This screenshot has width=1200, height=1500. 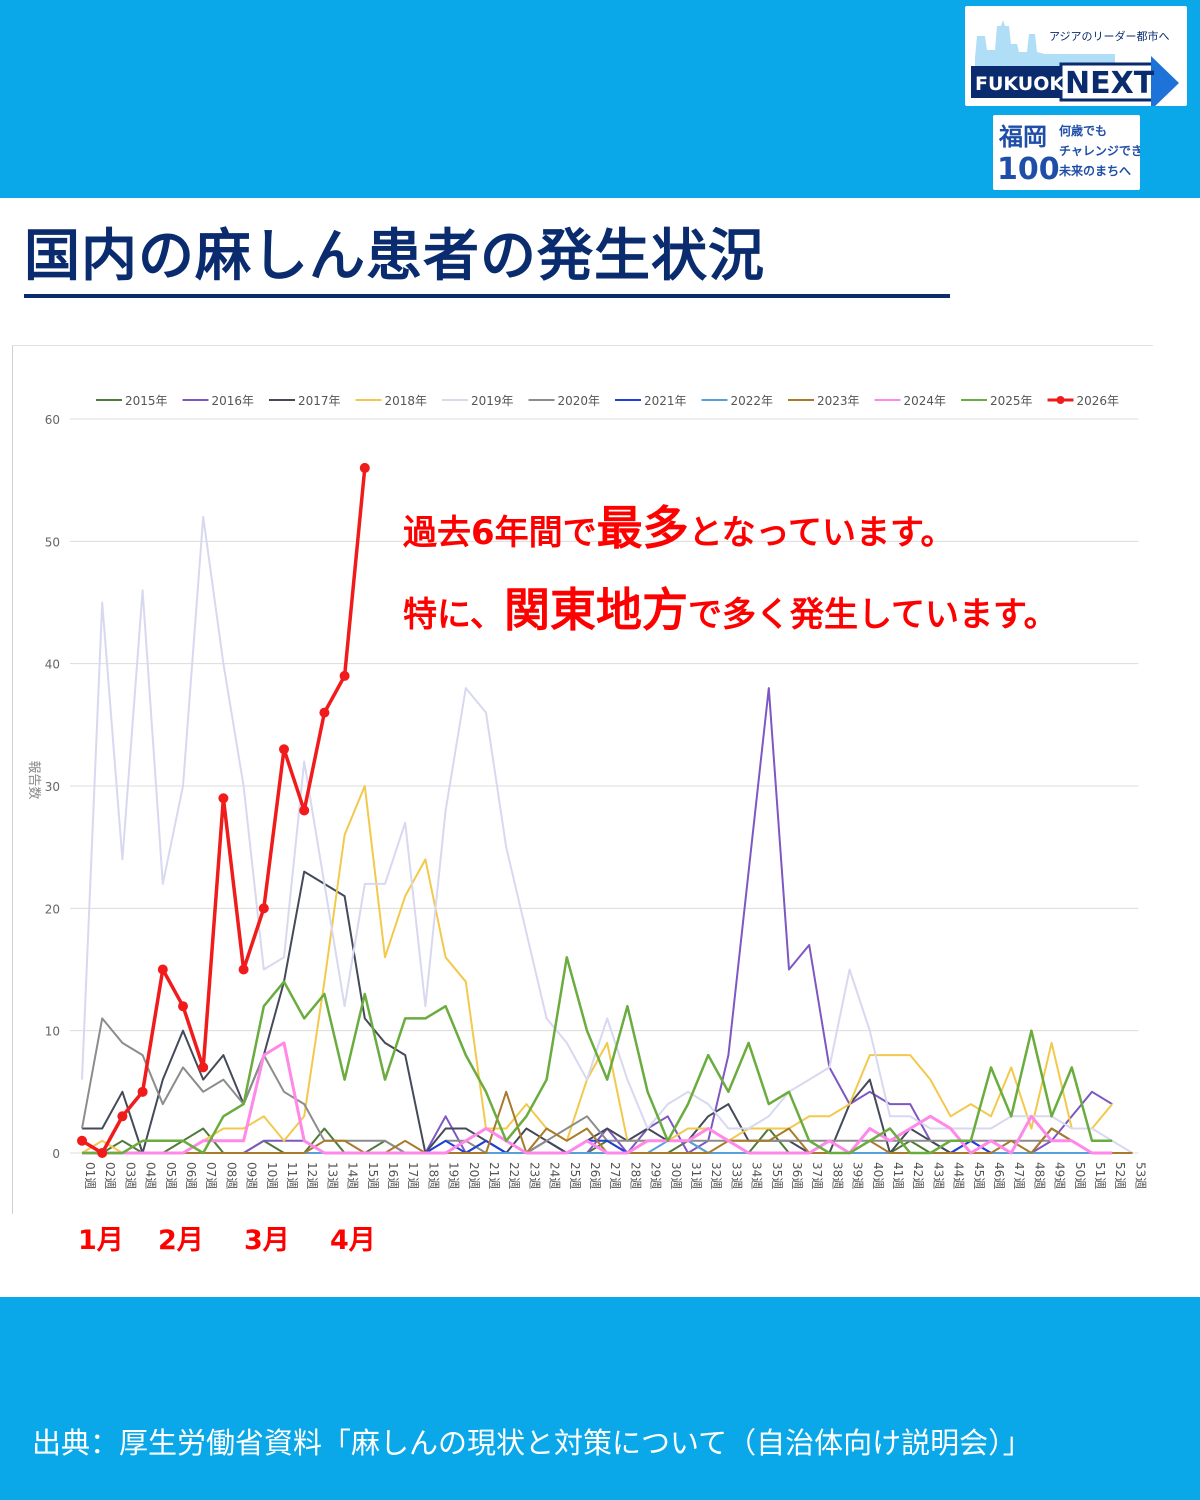 What do you see at coordinates (233, 401) in the screenshot?
I see `legend-label: 2016年` at bounding box center [233, 401].